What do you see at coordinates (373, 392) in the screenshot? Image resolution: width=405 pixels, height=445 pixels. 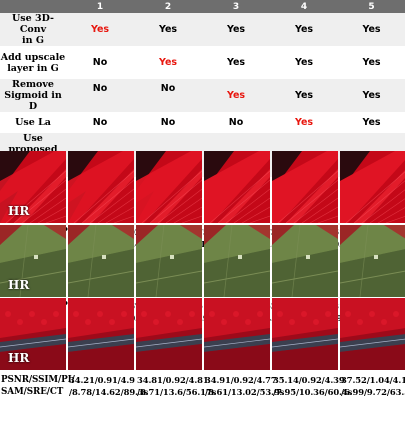 I see `metric-line: /6.99/9.72/63.5s` at bounding box center [373, 392].